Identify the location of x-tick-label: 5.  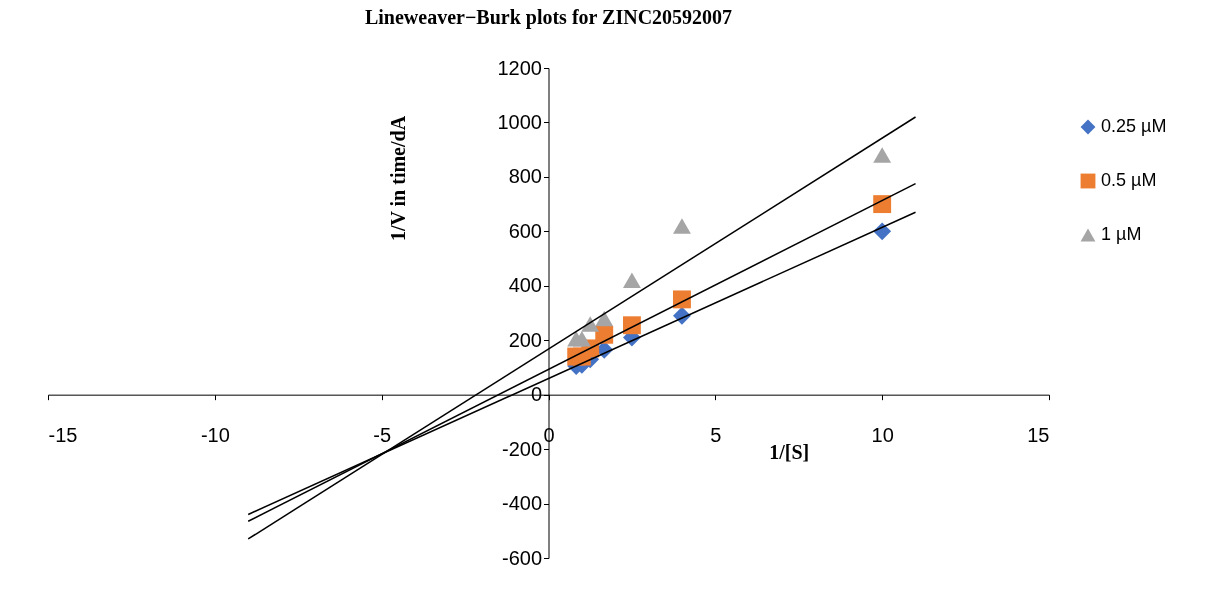
(716, 435).